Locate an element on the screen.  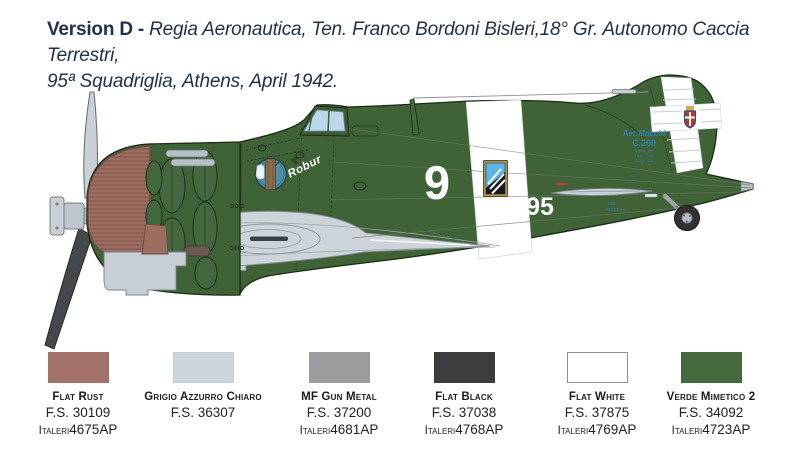
paint-fs-code: F.S. 37875 is located at coordinates (597, 413).